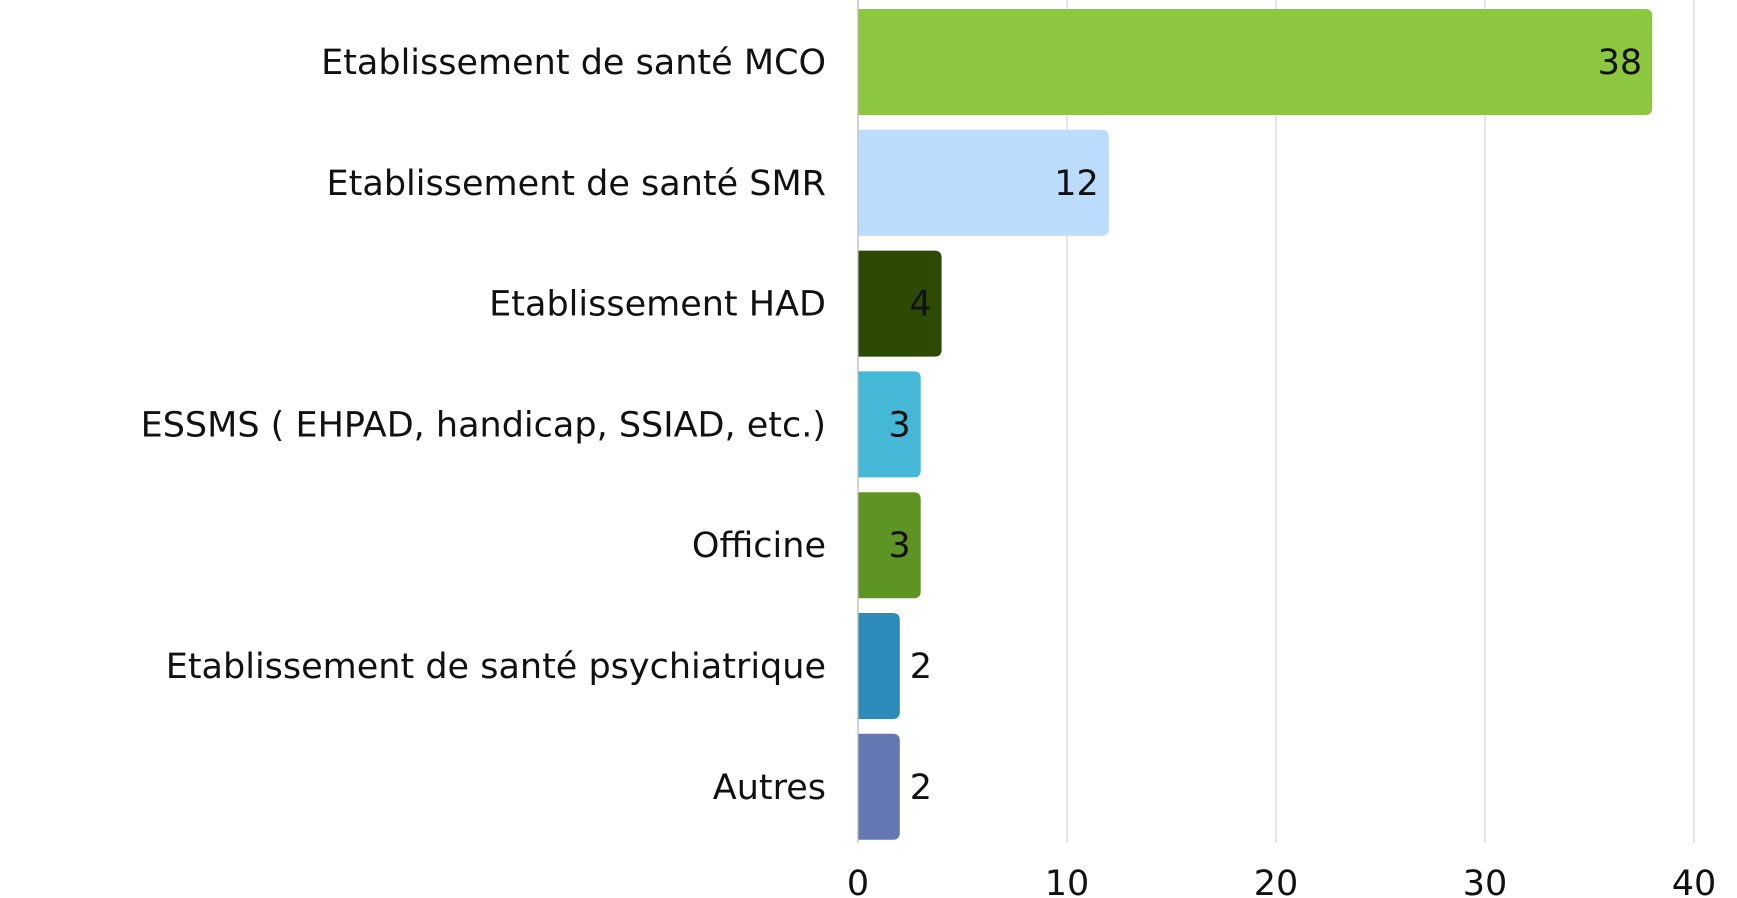  I want to click on x-tick-label: 30, so click(1485, 881).